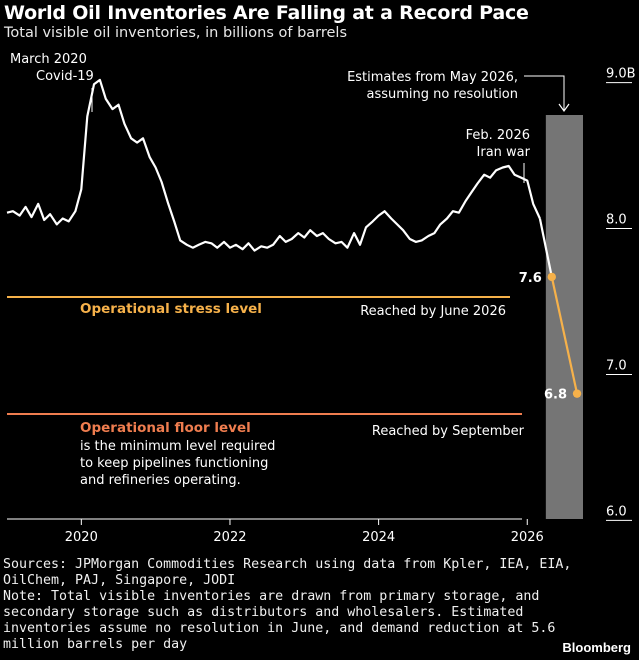 The width and height of the screenshot is (639, 660). What do you see at coordinates (616, 365) in the screenshot?
I see `y-tick-label: 7.0` at bounding box center [616, 365].